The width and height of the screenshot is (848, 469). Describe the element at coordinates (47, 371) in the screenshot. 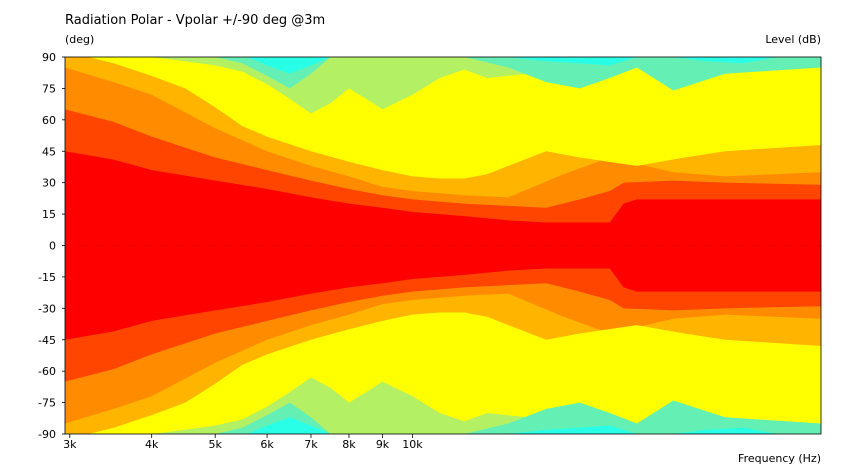

I see `y-tick-label: -60` at that location.